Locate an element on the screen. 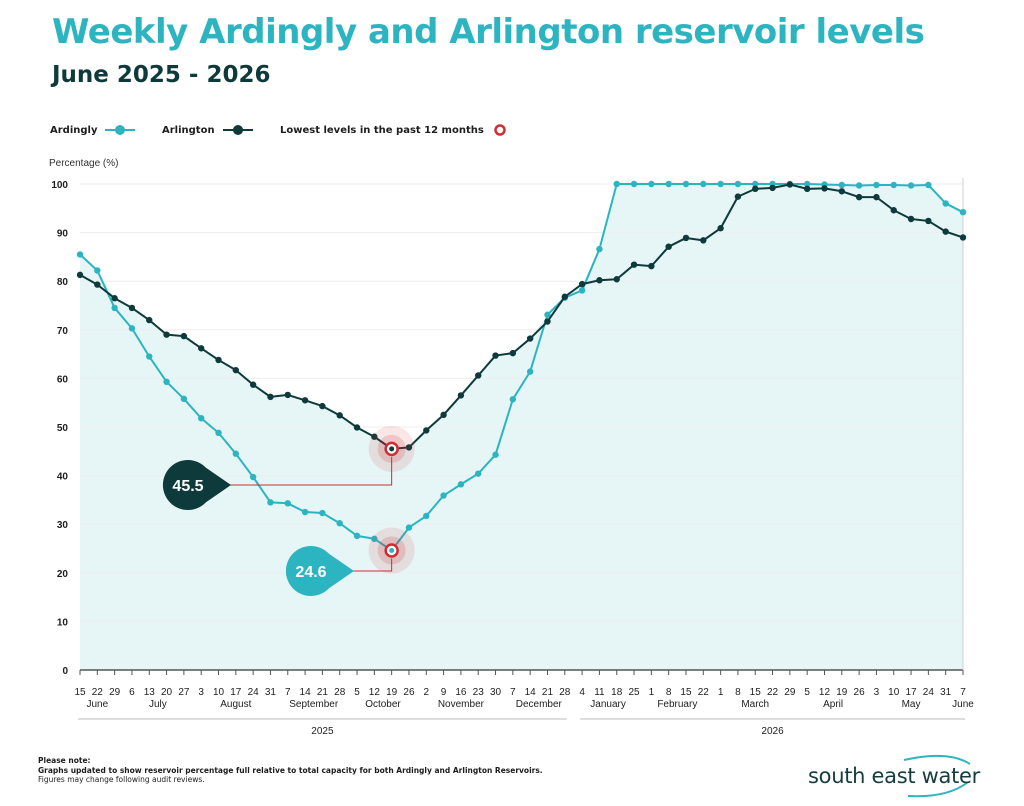 The image size is (1024, 806). x-tick-label: 30 is located at coordinates (496, 692).